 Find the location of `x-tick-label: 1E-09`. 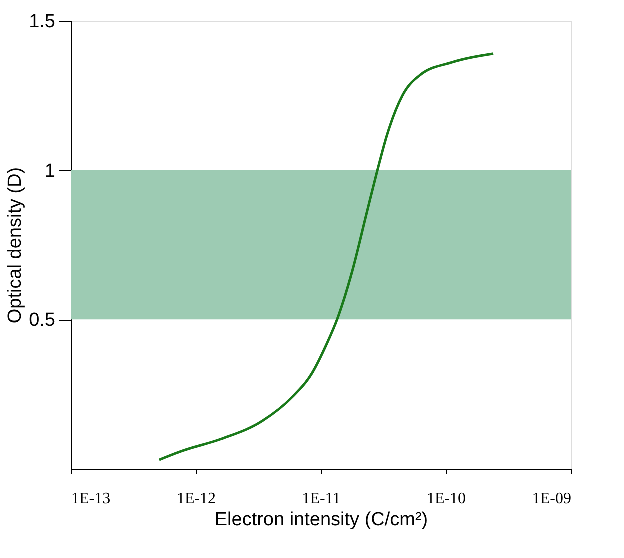

x-tick-label: 1E-09 is located at coordinates (552, 499).